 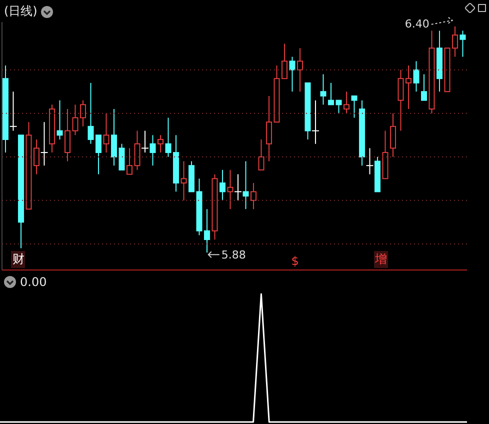 I want to click on annotation: $, so click(x=295, y=261).